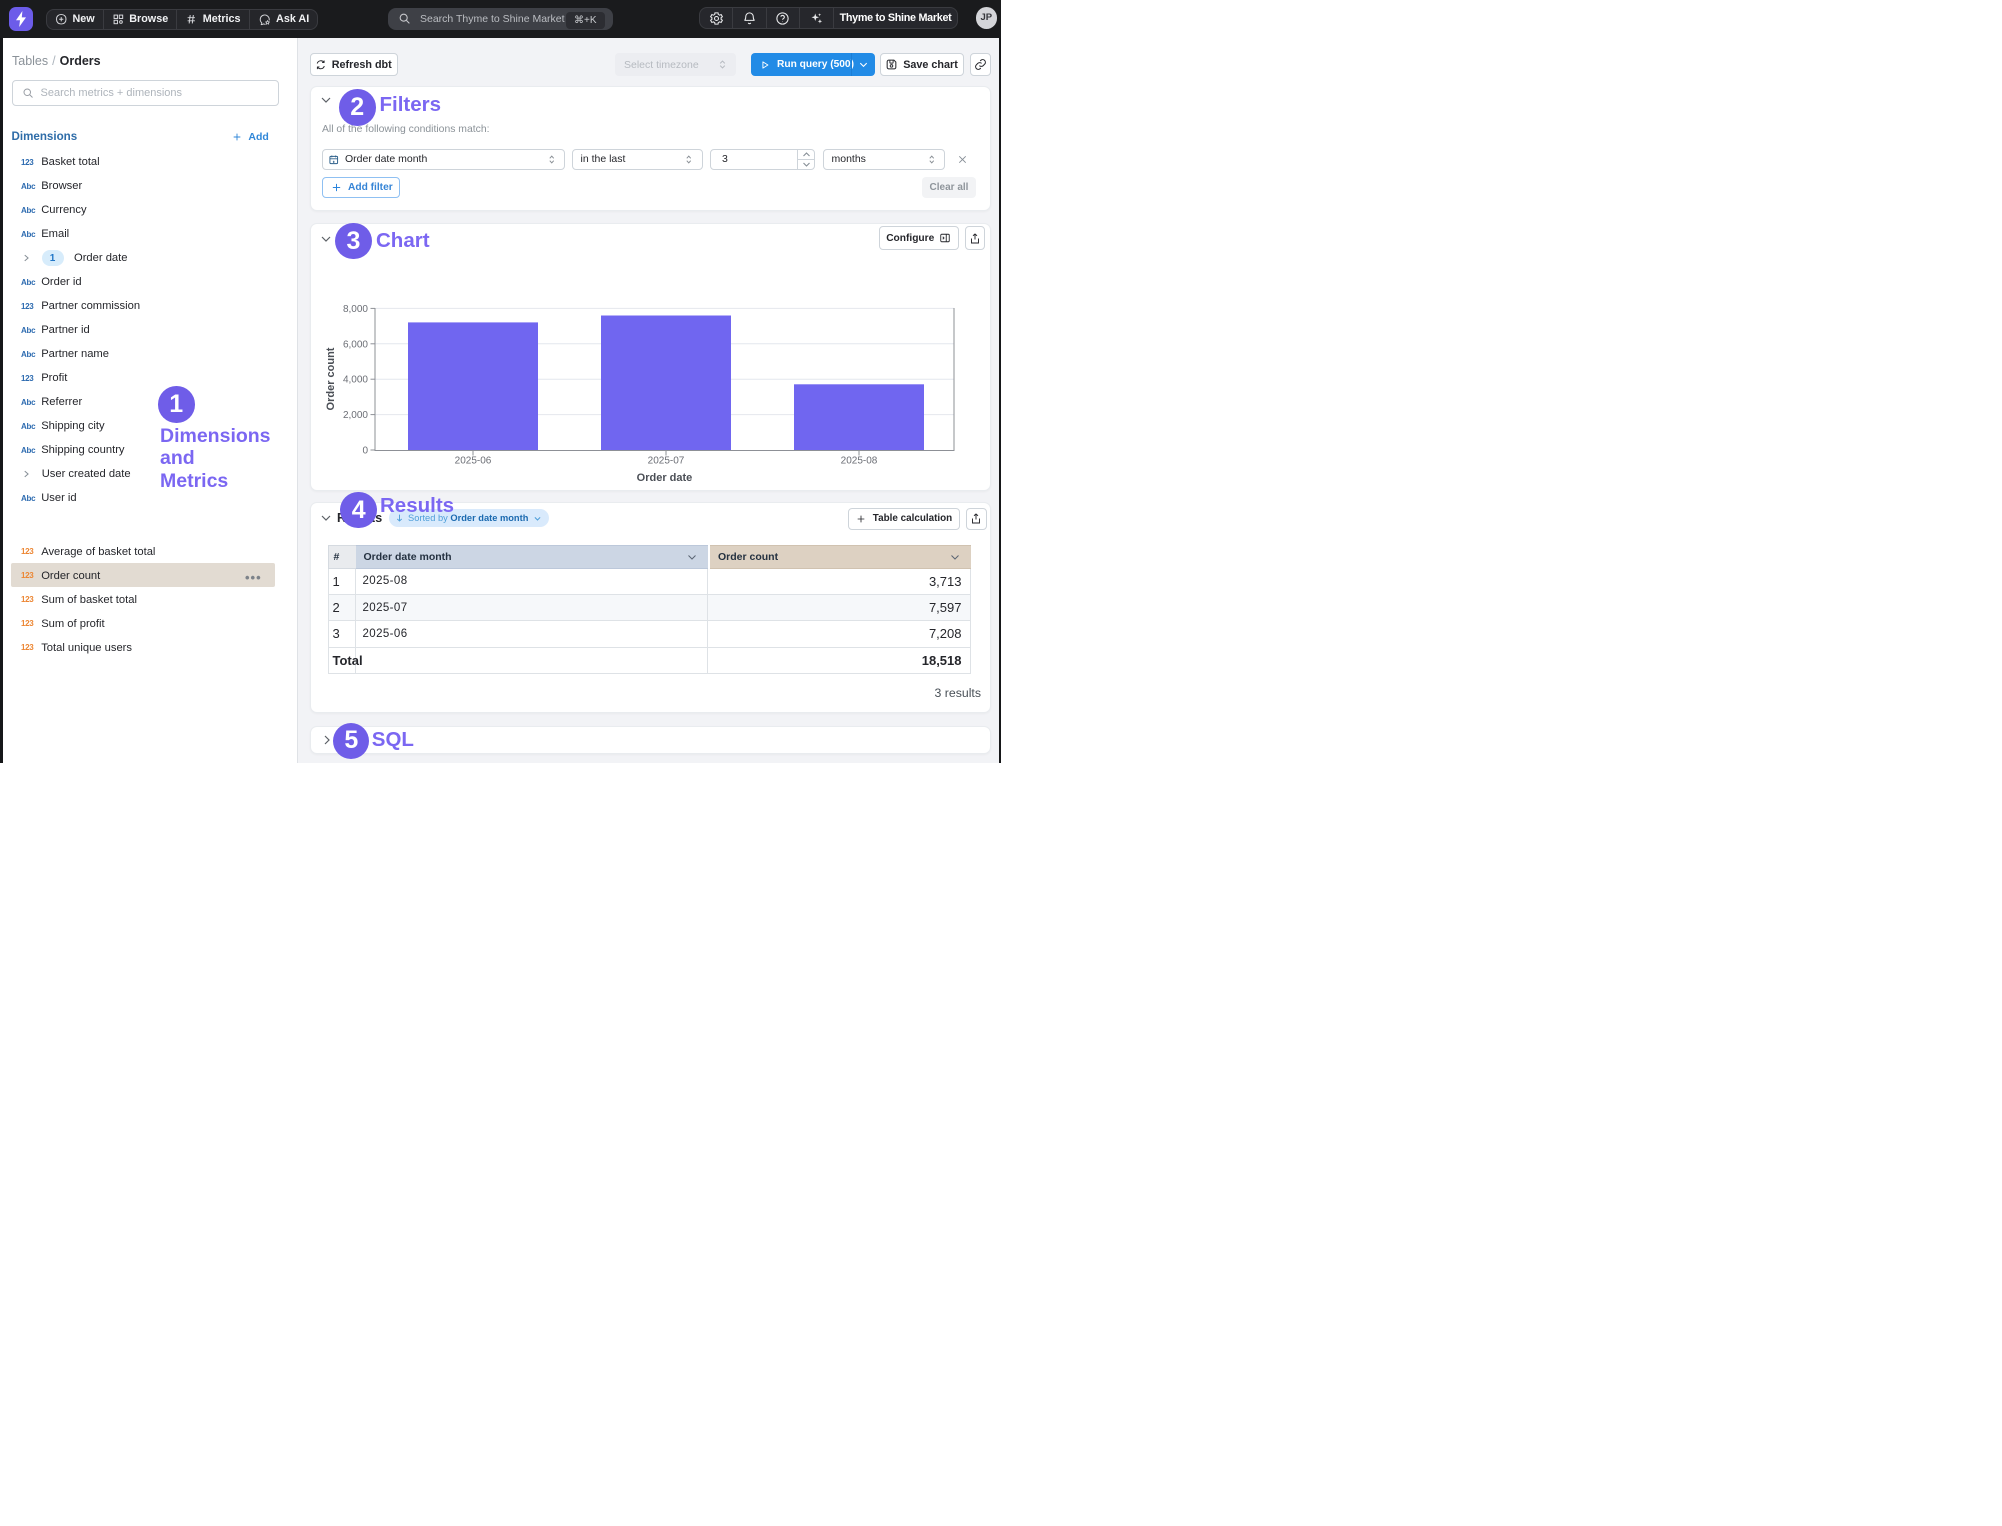 The image size is (2002, 1526). I want to click on svg-text: 0, so click(365, 451).